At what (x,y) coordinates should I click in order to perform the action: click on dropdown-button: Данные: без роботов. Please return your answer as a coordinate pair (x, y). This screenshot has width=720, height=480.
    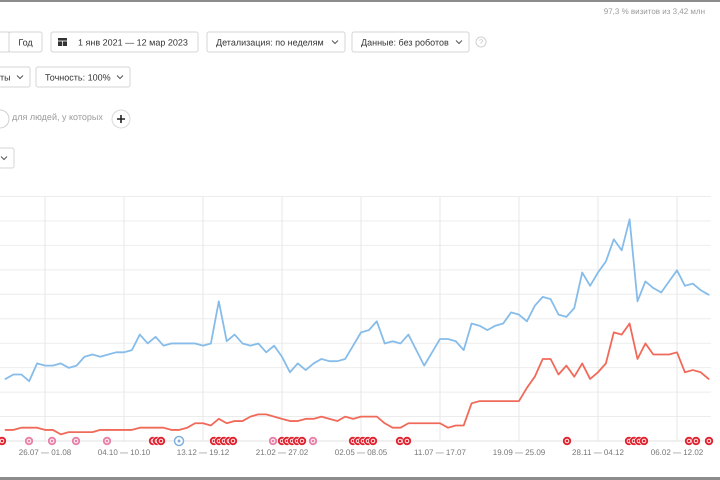
    Looking at the image, I should click on (411, 42).